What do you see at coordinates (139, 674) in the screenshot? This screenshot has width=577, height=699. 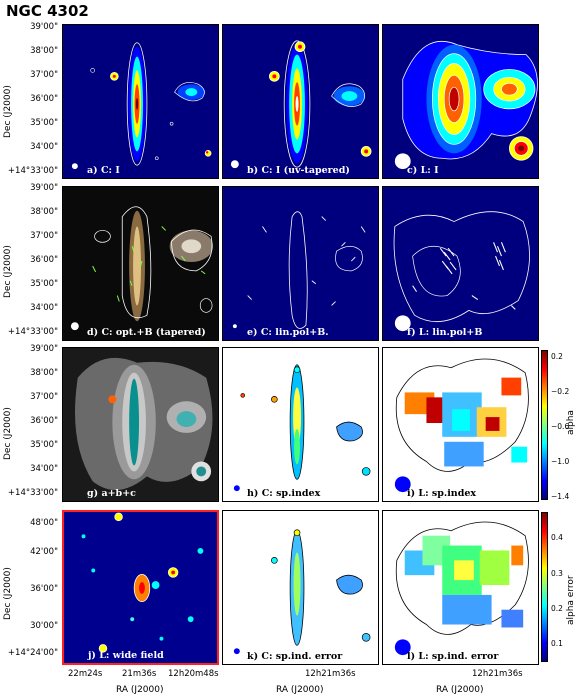 I see `xtick: 21m36s` at bounding box center [139, 674].